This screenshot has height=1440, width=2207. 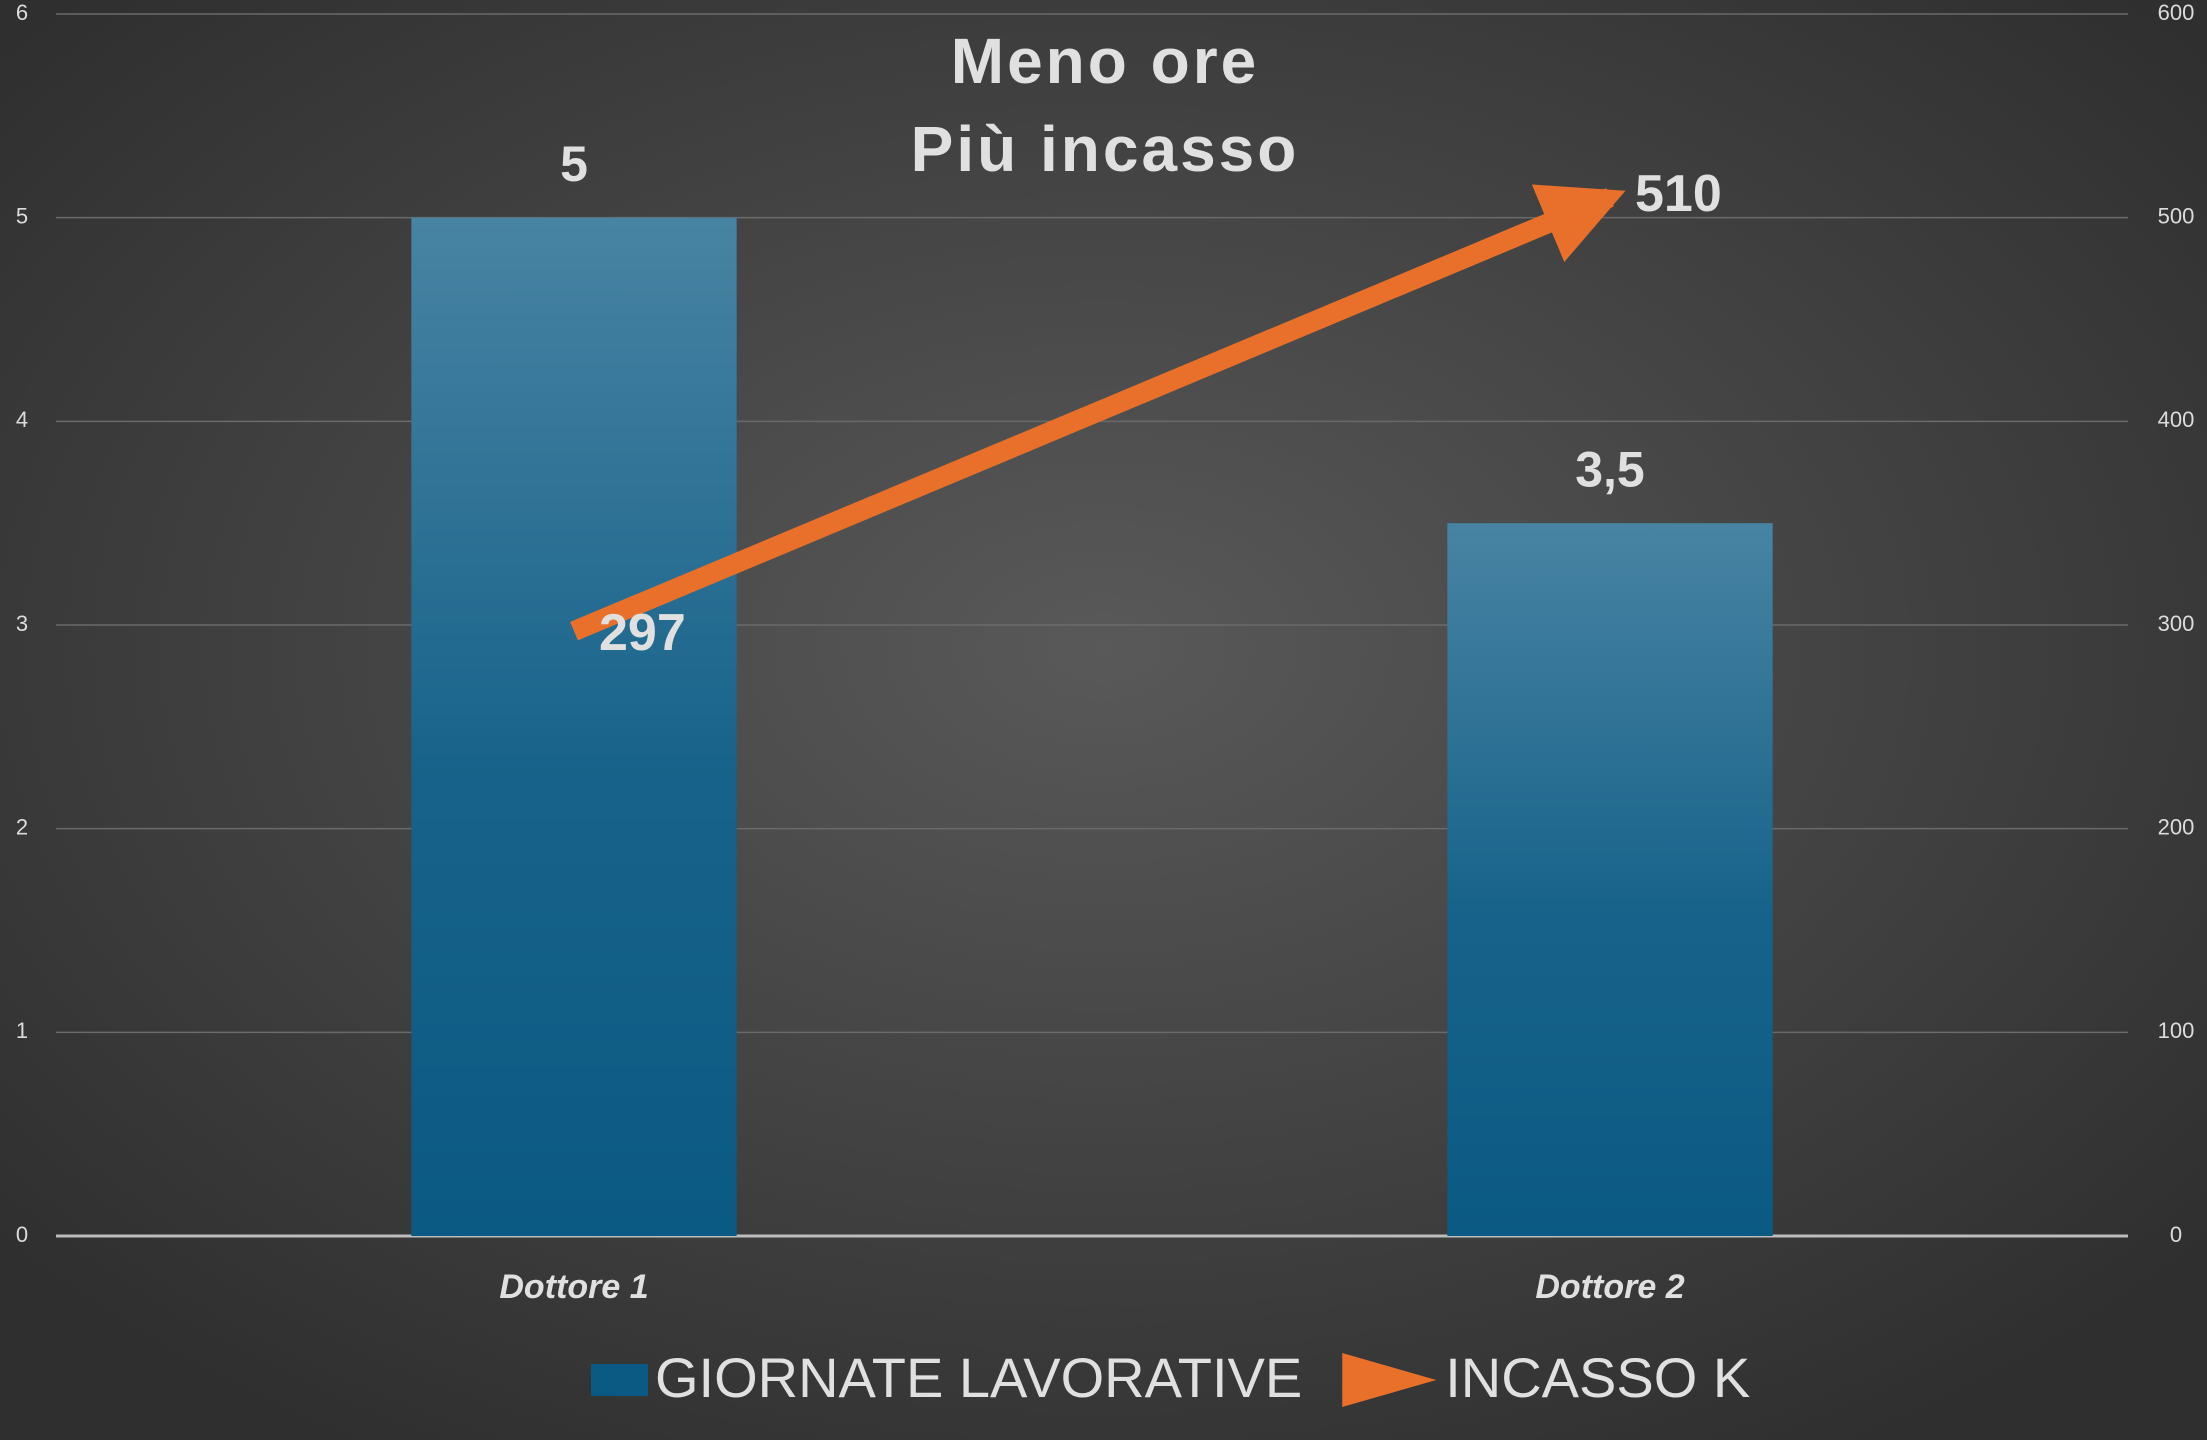 I want to click on y-tick-label: 2, so click(x=22, y=826).